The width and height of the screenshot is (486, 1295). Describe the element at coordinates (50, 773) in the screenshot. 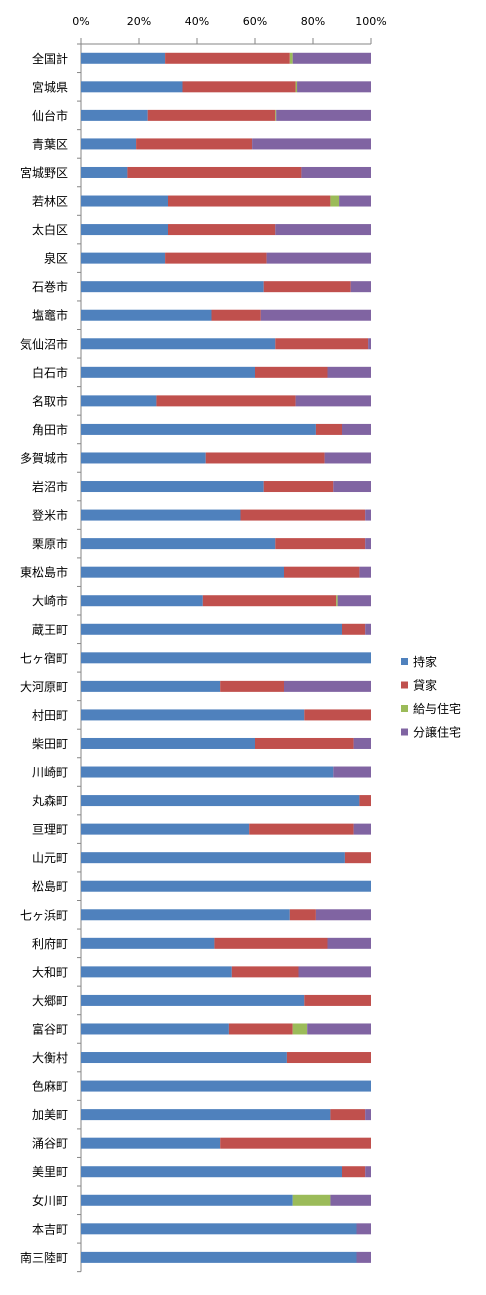

I see `category-label: 川崎町` at that location.